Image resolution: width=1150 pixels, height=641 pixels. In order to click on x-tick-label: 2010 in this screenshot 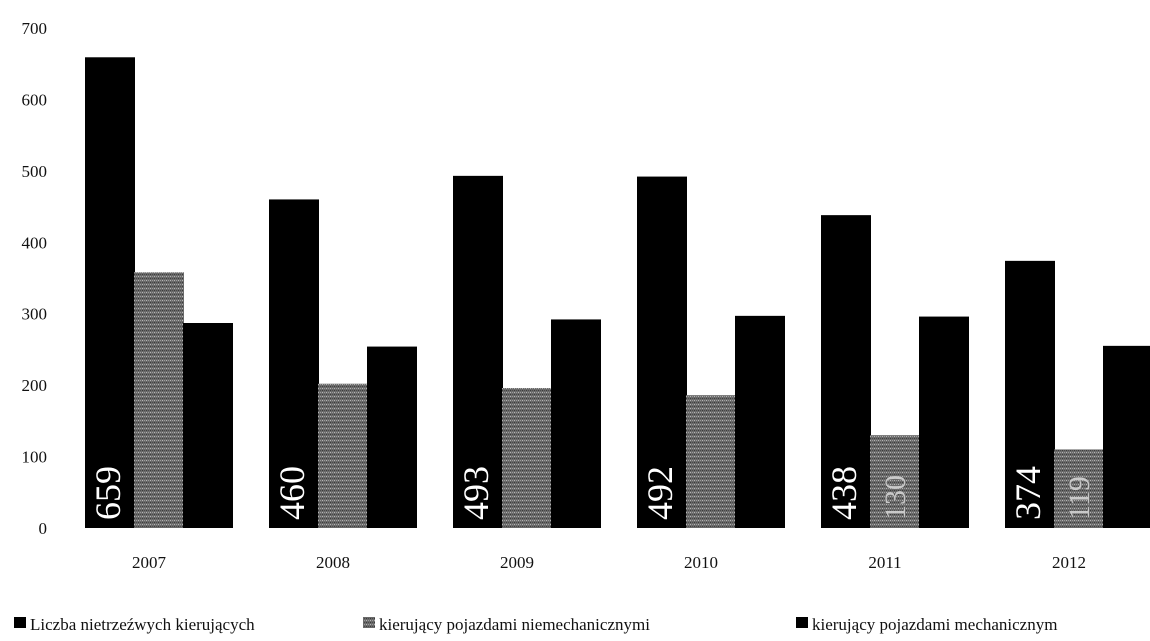, I will do `click(701, 562)`.